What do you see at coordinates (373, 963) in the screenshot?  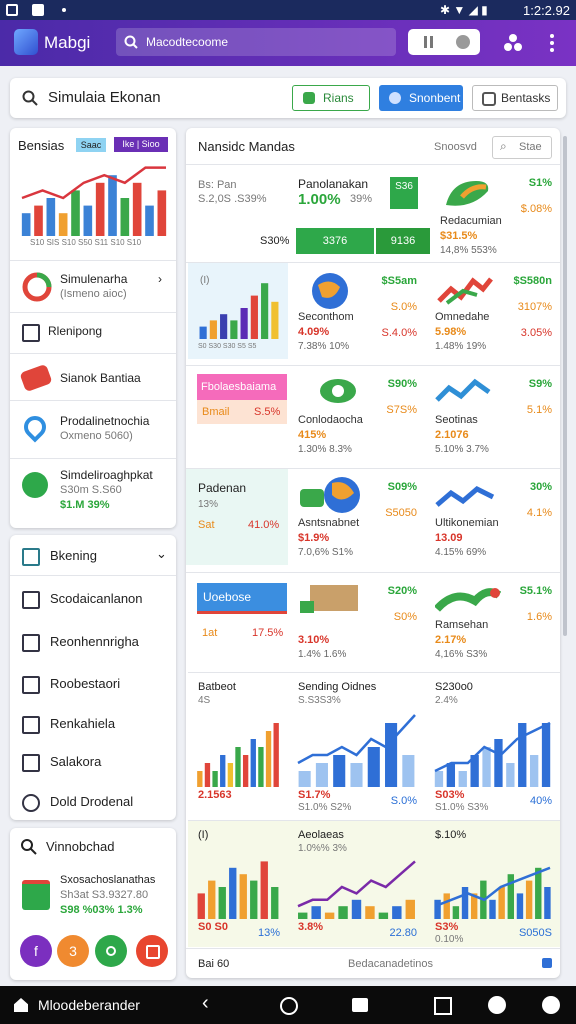 I see `main-footer: Bai 60 Bedacanadetinos` at bounding box center [373, 963].